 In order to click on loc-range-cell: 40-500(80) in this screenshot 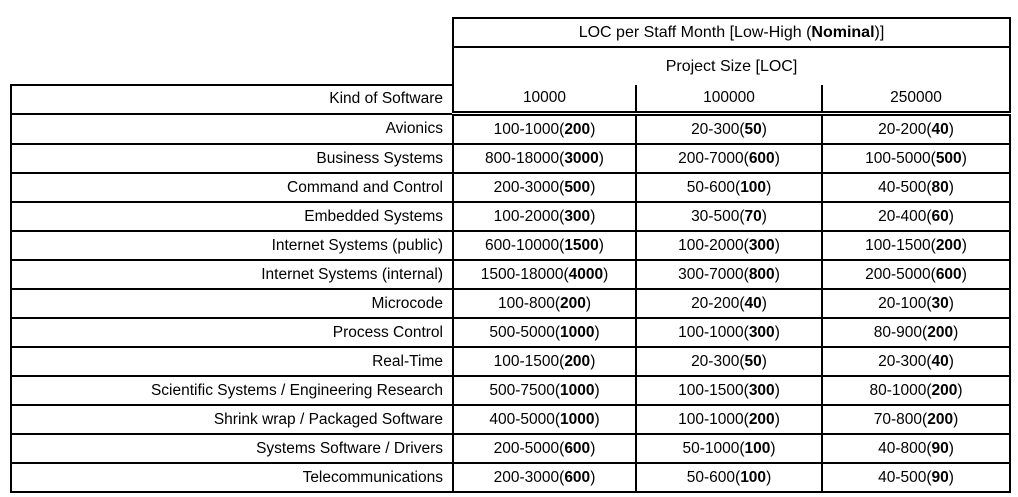, I will do `click(916, 187)`.